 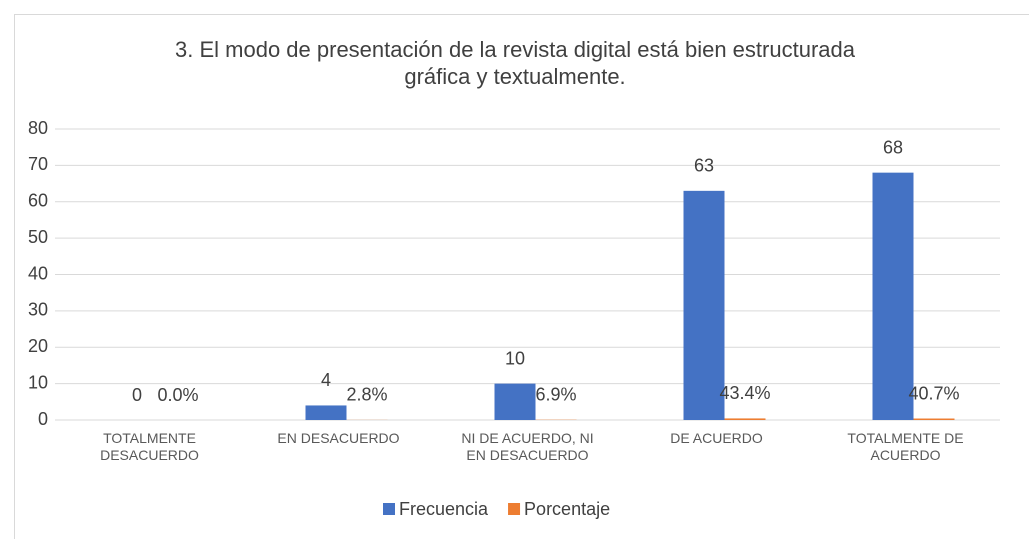 I want to click on data-label: 40.7%, so click(x=933, y=393).